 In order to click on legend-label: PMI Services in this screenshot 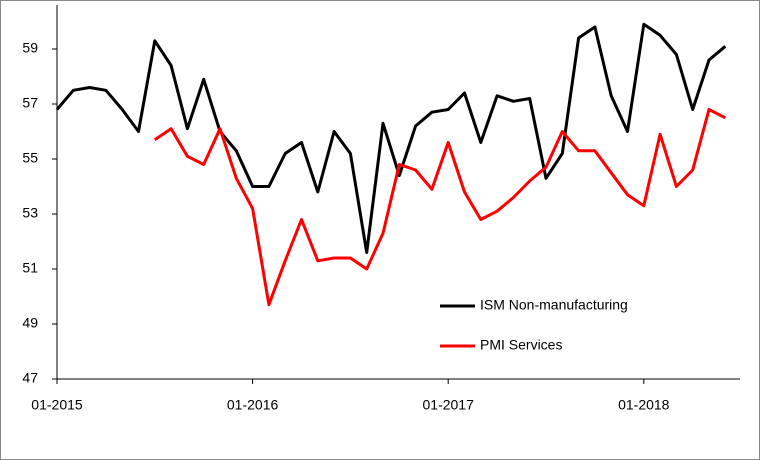, I will do `click(521, 345)`.